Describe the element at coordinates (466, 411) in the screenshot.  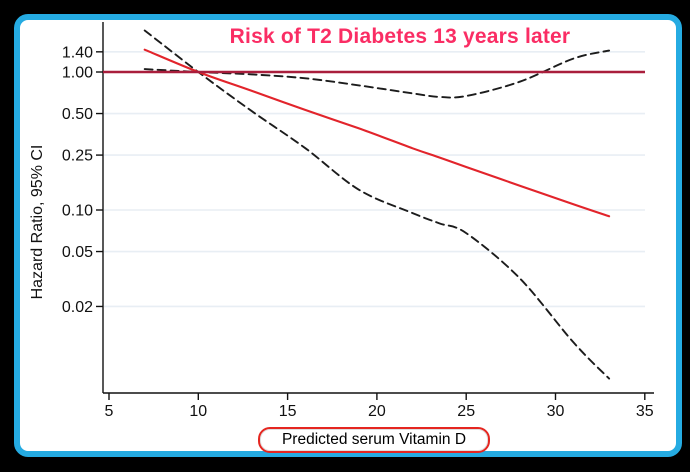
I see `x-tick-label: 25` at that location.